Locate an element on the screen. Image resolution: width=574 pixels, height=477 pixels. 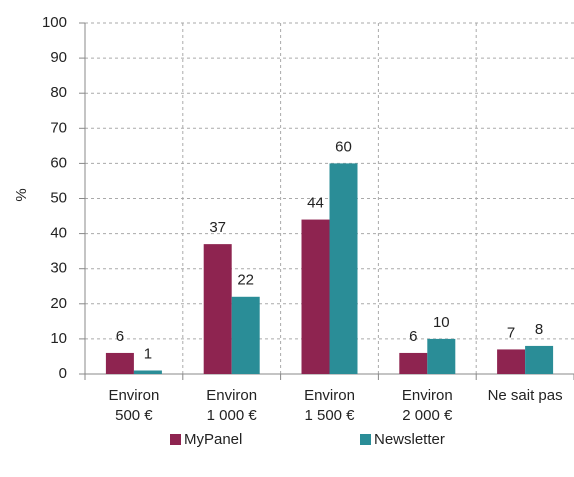
data-label: 60 is located at coordinates (343, 146).